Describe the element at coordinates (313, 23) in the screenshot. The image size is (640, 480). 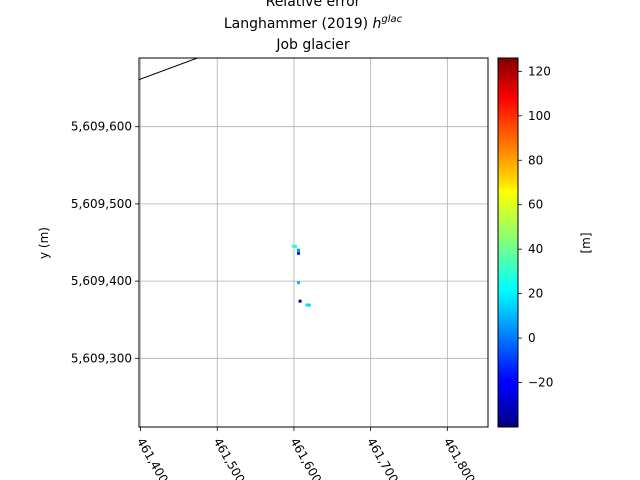
I see `chart-title-line-2: Langhammer (2019) hglac` at that location.